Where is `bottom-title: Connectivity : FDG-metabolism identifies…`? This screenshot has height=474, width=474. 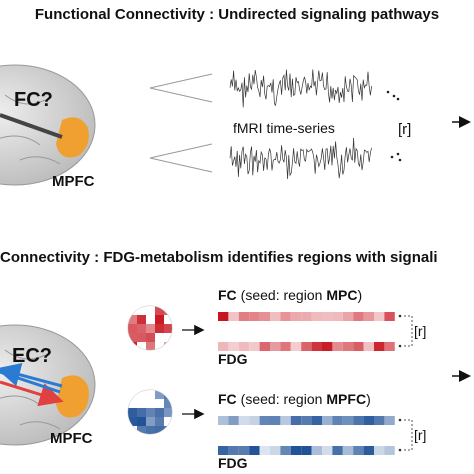
bottom-title: Connectivity : FDG-metabolism identifies… is located at coordinates (219, 257).